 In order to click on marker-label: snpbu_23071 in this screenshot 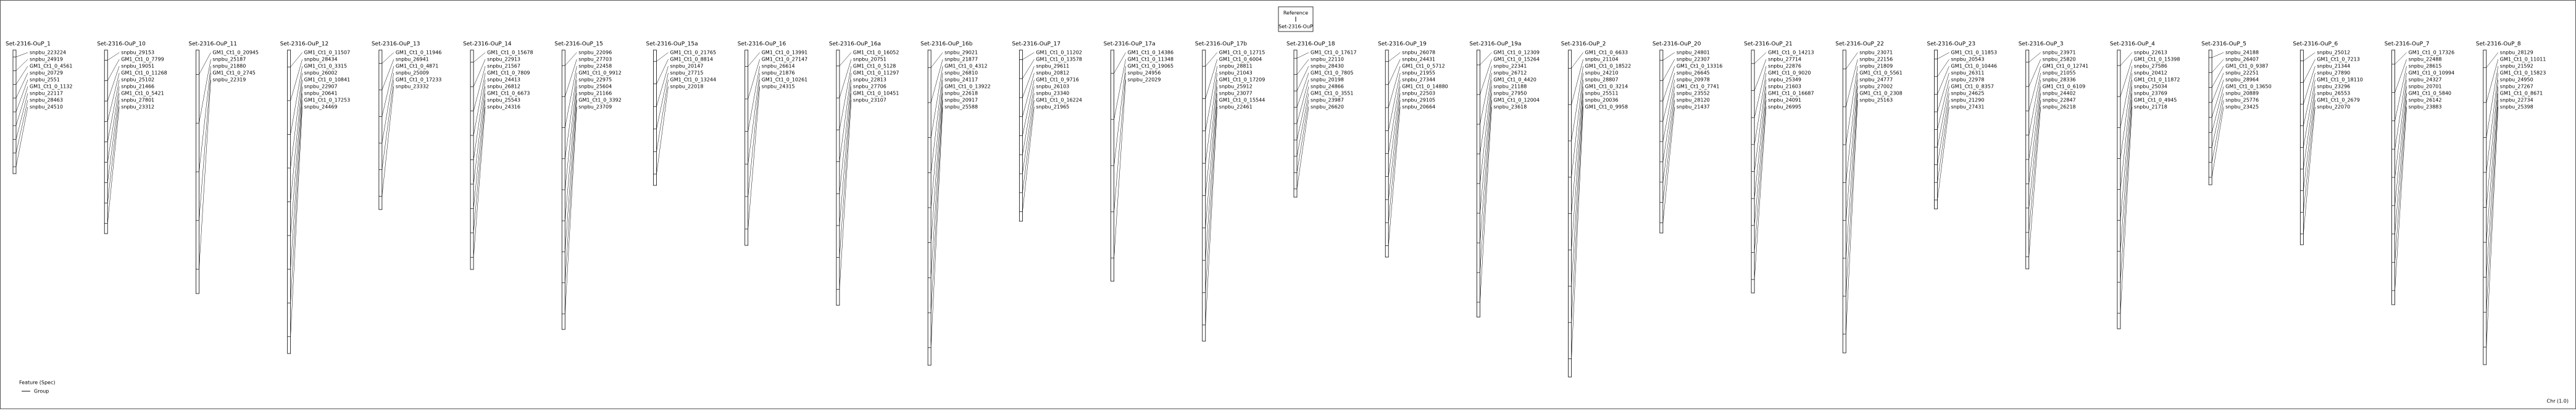, I will do `click(1876, 53)`.